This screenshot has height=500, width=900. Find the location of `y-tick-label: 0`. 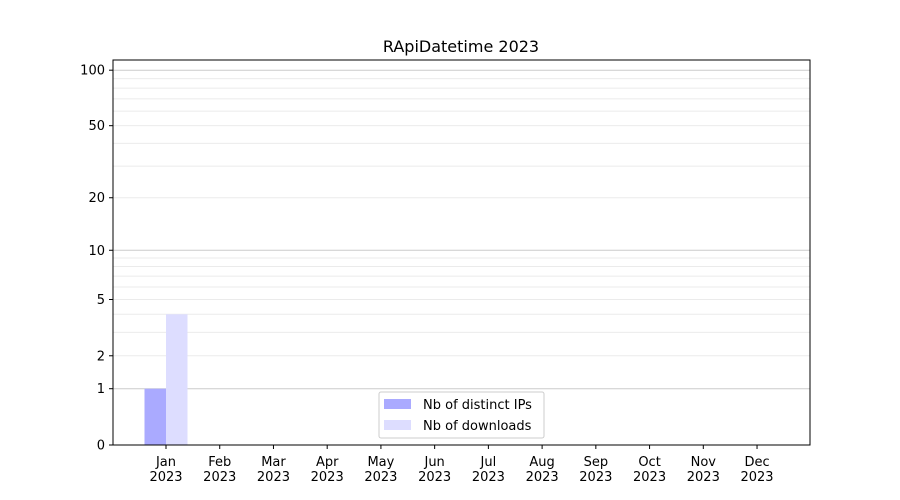

y-tick-label: 0 is located at coordinates (101, 446).